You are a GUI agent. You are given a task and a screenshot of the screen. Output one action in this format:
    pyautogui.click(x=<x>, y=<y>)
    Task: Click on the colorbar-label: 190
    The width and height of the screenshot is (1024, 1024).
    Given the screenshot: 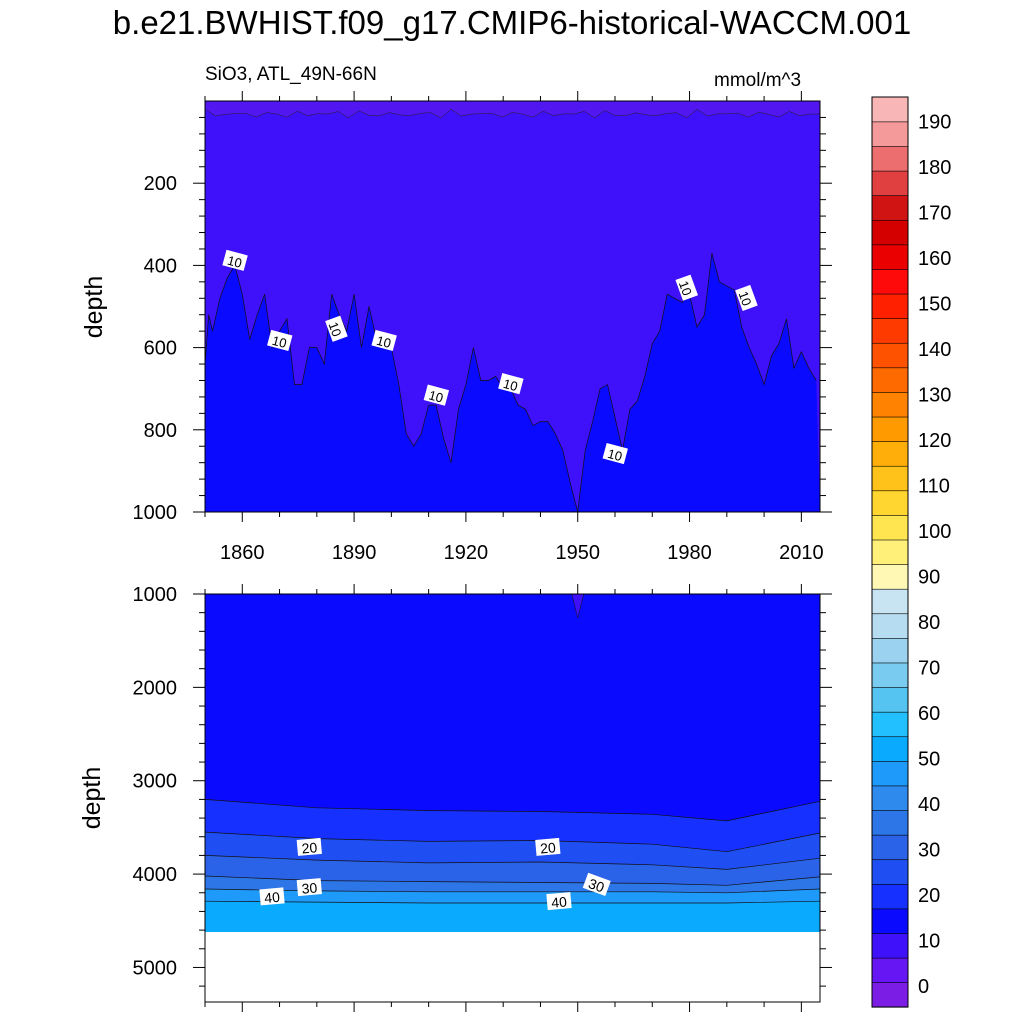 What is the action you would take?
    pyautogui.click(x=934, y=123)
    